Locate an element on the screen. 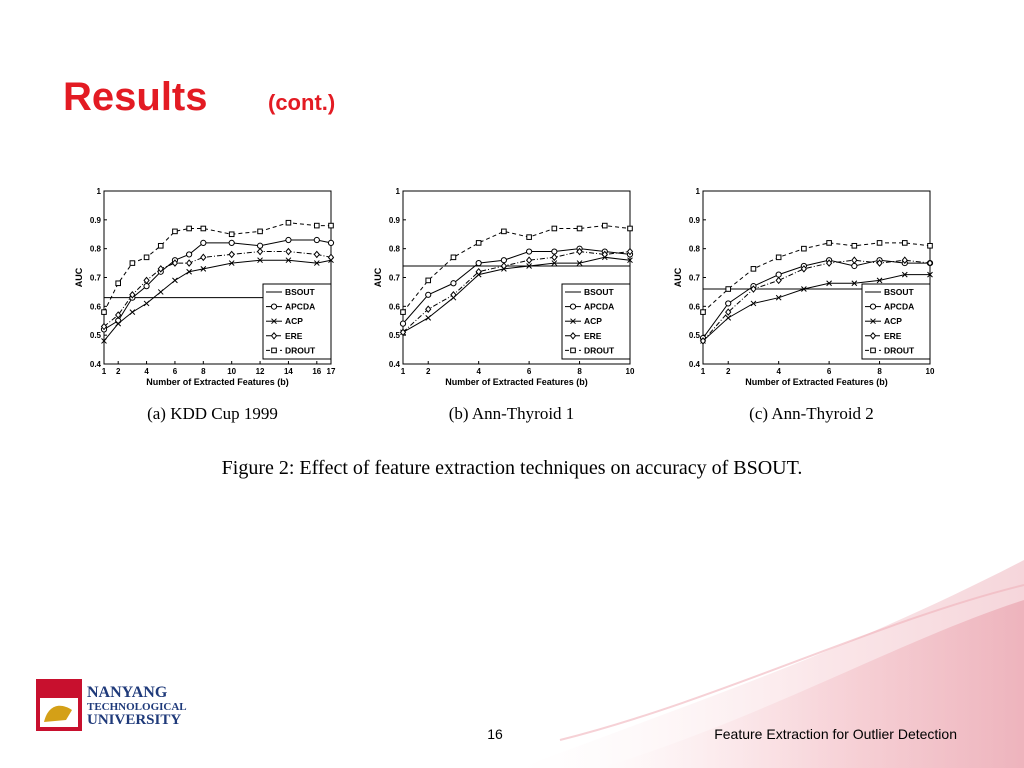 This screenshot has height=768, width=1024. legend-label: ACP is located at coordinates (593, 321).